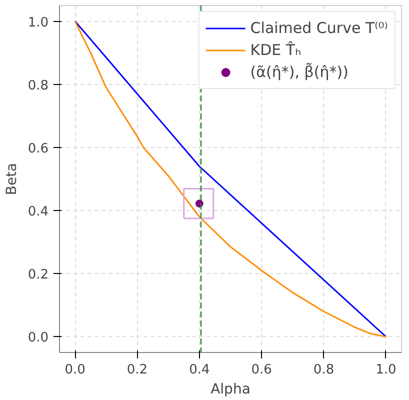  I want to click on y-tick-label: 0.8, so click(38, 86).